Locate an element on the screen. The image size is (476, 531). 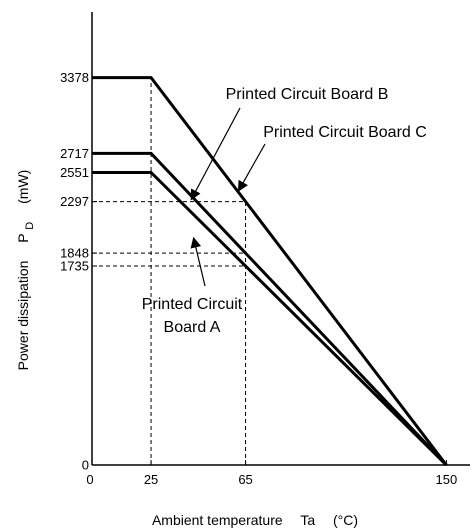
y-axis-unit: (mW) is located at coordinates (23, 187).